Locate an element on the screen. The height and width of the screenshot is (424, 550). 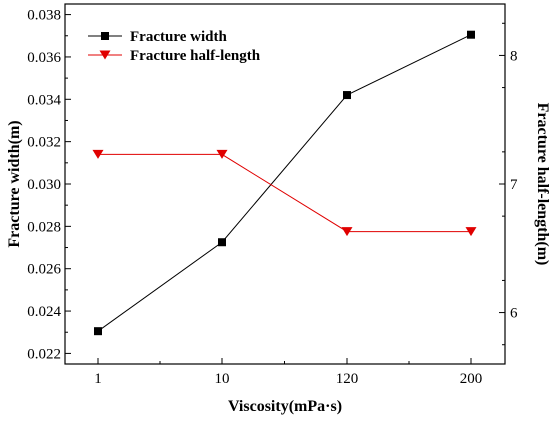
left-y-tick-label: 0.022 is located at coordinates (44, 354).